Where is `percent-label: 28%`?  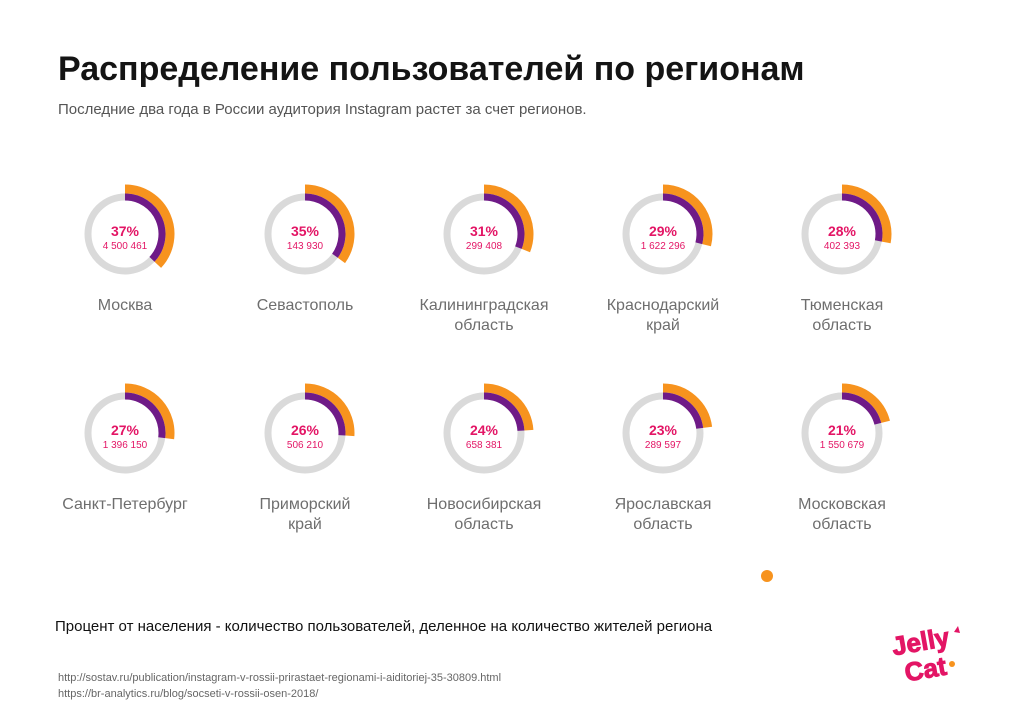 percent-label: 28% is located at coordinates (842, 231).